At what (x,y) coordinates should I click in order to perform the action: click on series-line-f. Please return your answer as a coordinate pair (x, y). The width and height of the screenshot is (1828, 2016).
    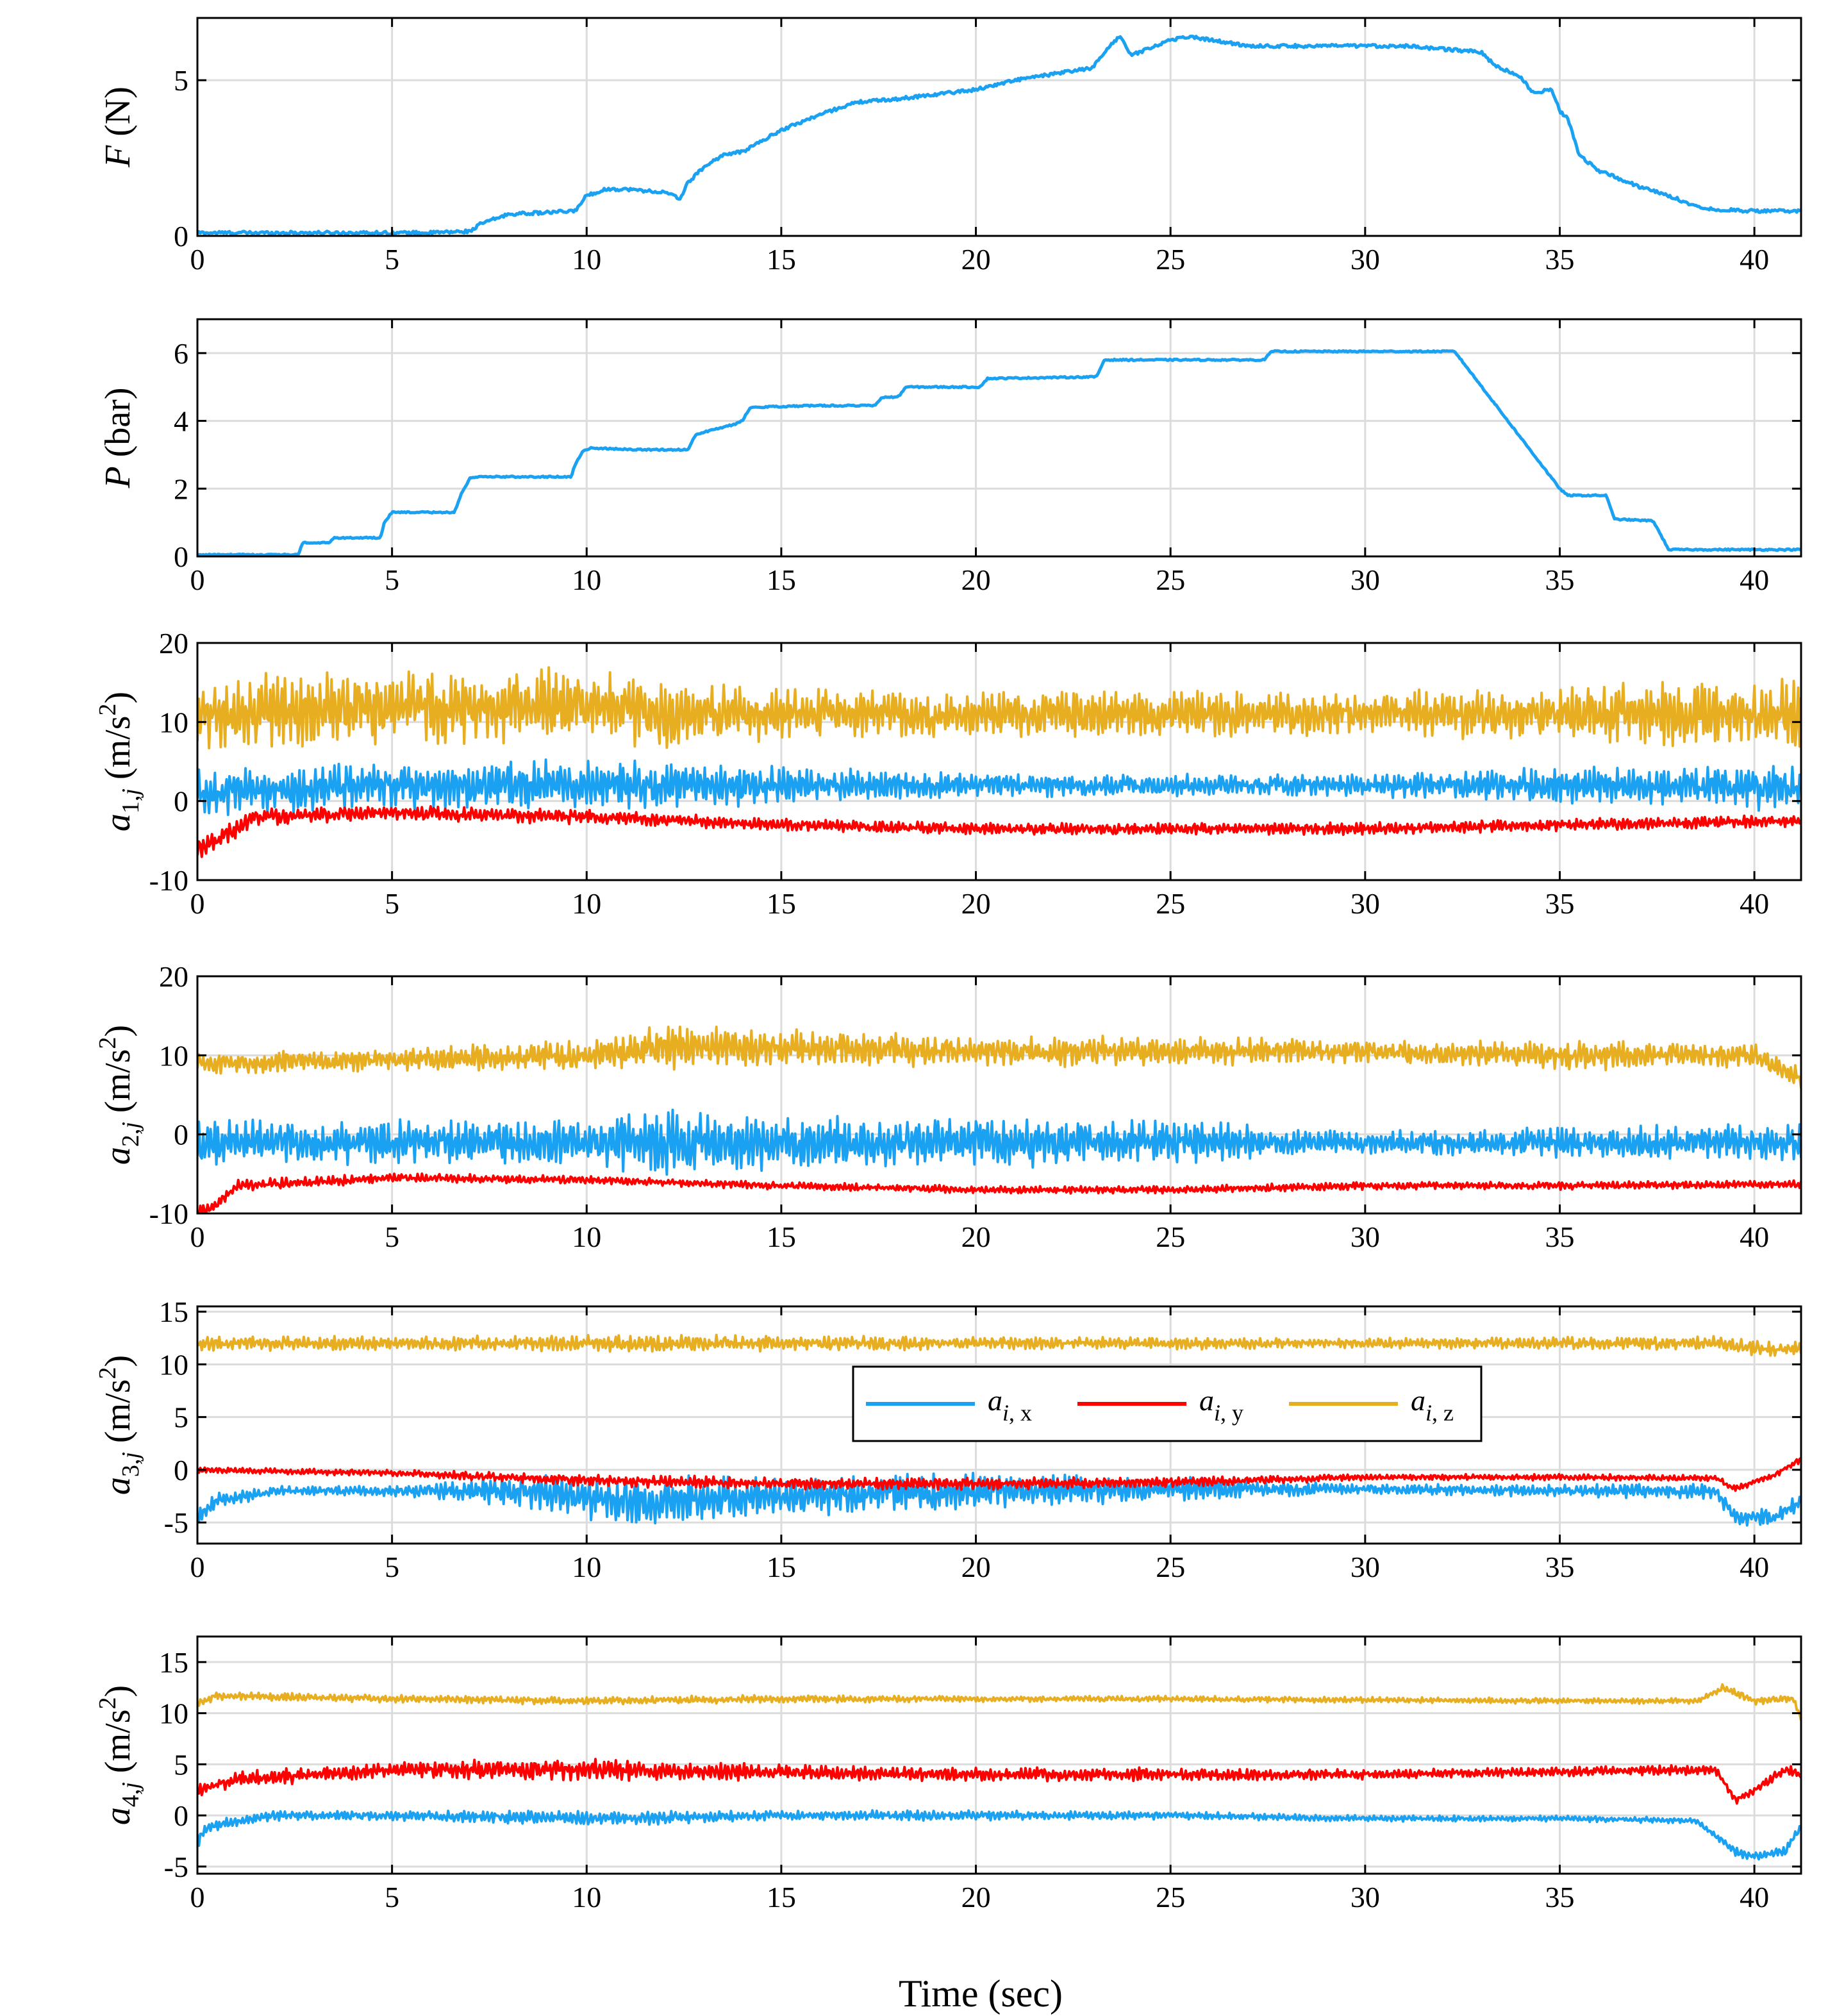
    Looking at the image, I should click on (999, 135).